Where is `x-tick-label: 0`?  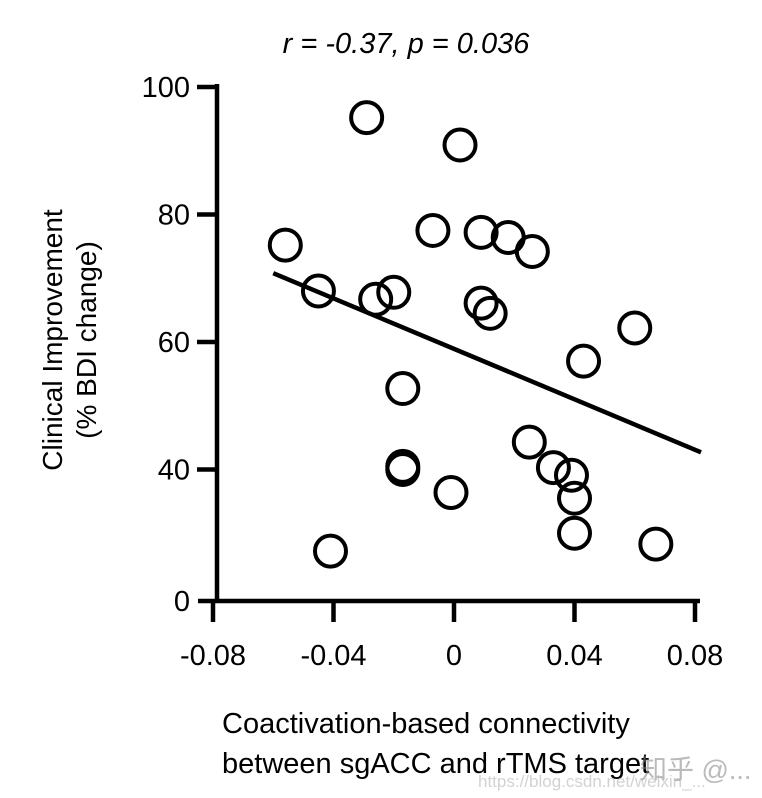
x-tick-label: 0 is located at coordinates (454, 656).